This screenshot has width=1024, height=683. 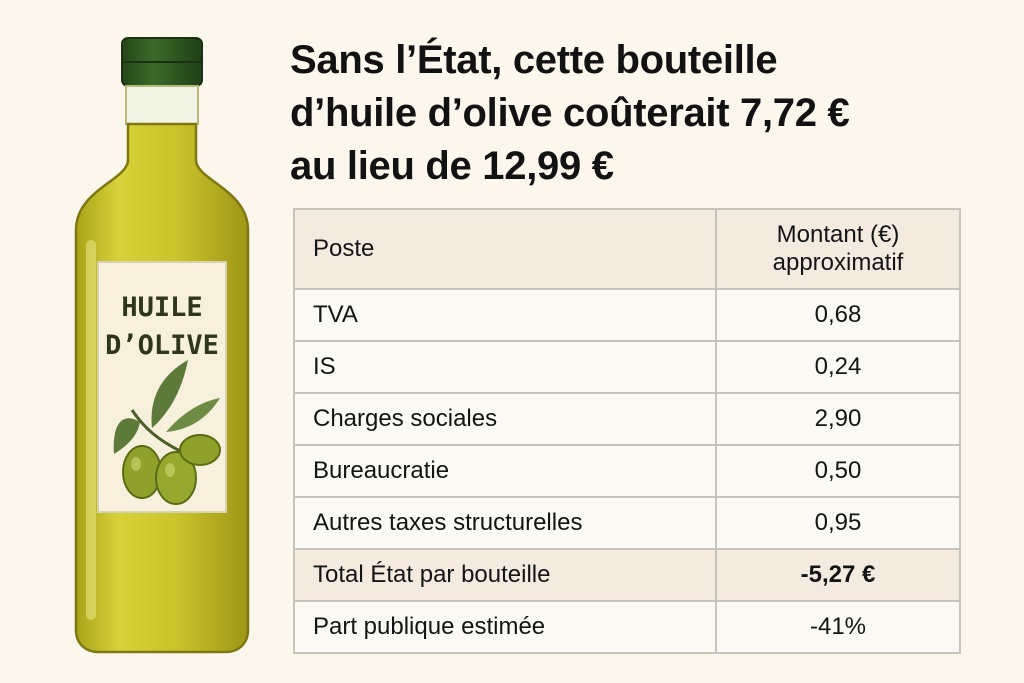 I want to click on row-montant: 2,90, so click(x=838, y=419).